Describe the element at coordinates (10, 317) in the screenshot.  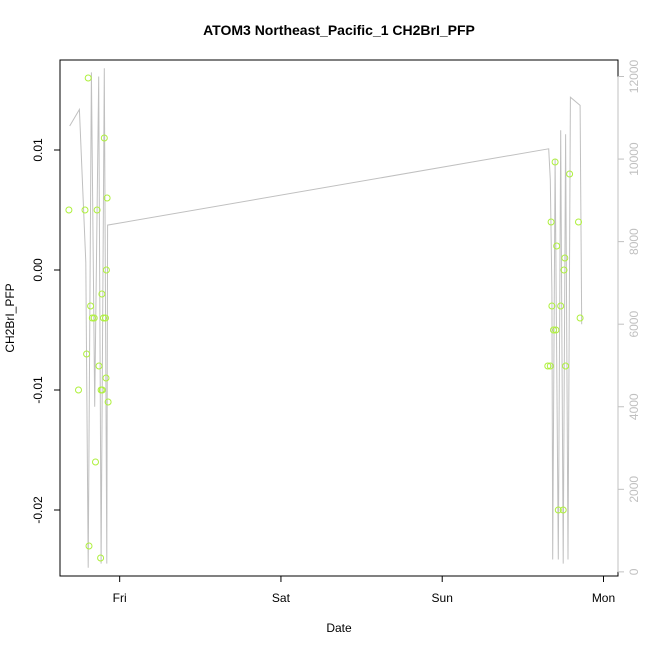
I see `y-axis-label: CH2BrI_PFP` at that location.